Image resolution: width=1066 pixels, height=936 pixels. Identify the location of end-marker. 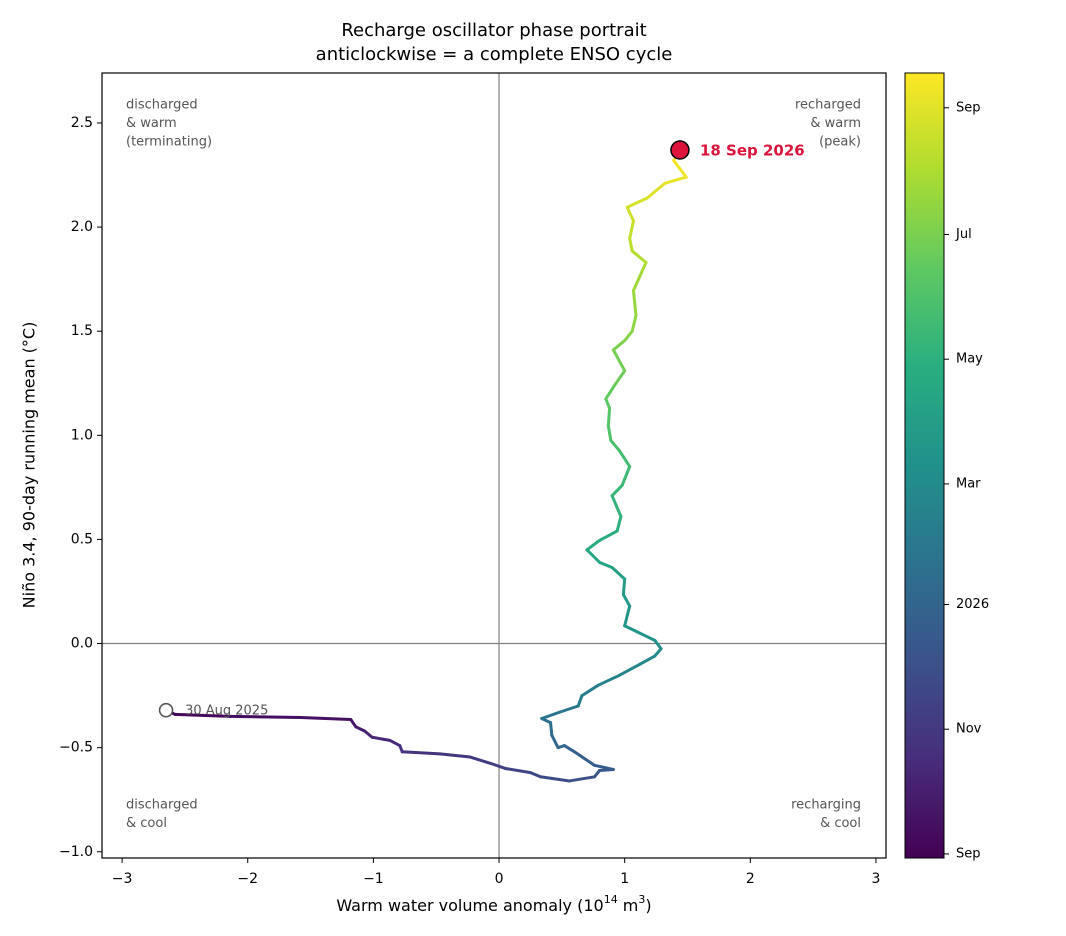
(680, 150).